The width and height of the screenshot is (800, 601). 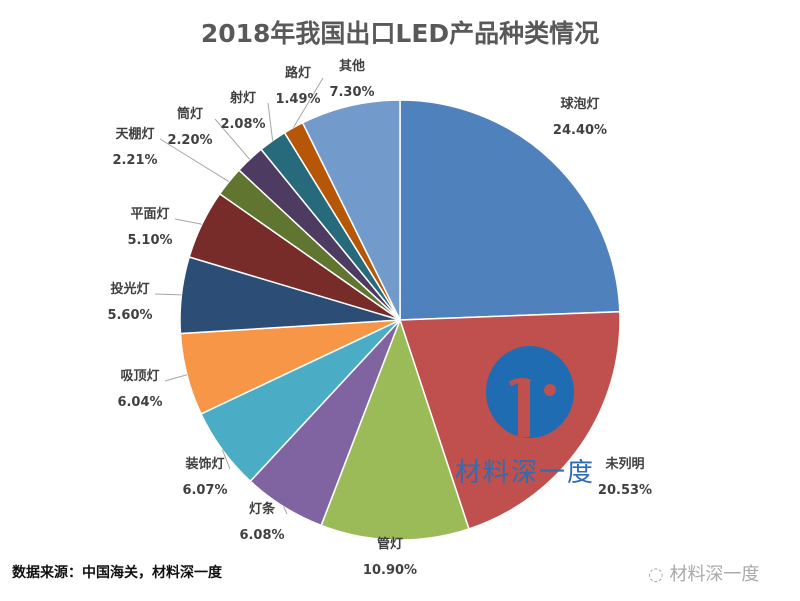 I want to click on slice-label: 投光灯, so click(x=129, y=289).